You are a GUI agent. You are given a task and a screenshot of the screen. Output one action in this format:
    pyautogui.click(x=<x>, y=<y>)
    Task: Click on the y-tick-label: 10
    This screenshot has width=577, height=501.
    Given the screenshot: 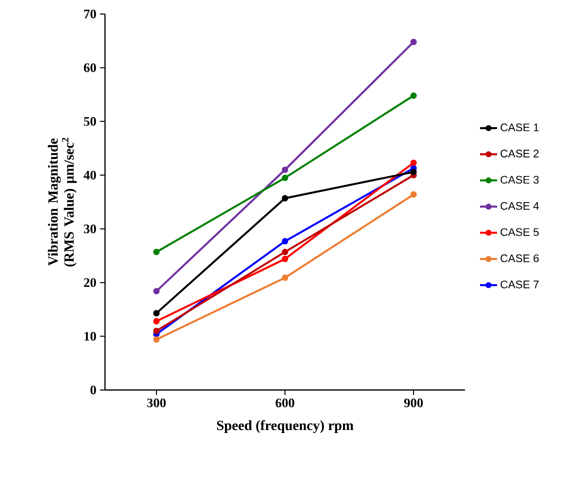 What is the action you would take?
    pyautogui.click(x=90, y=336)
    